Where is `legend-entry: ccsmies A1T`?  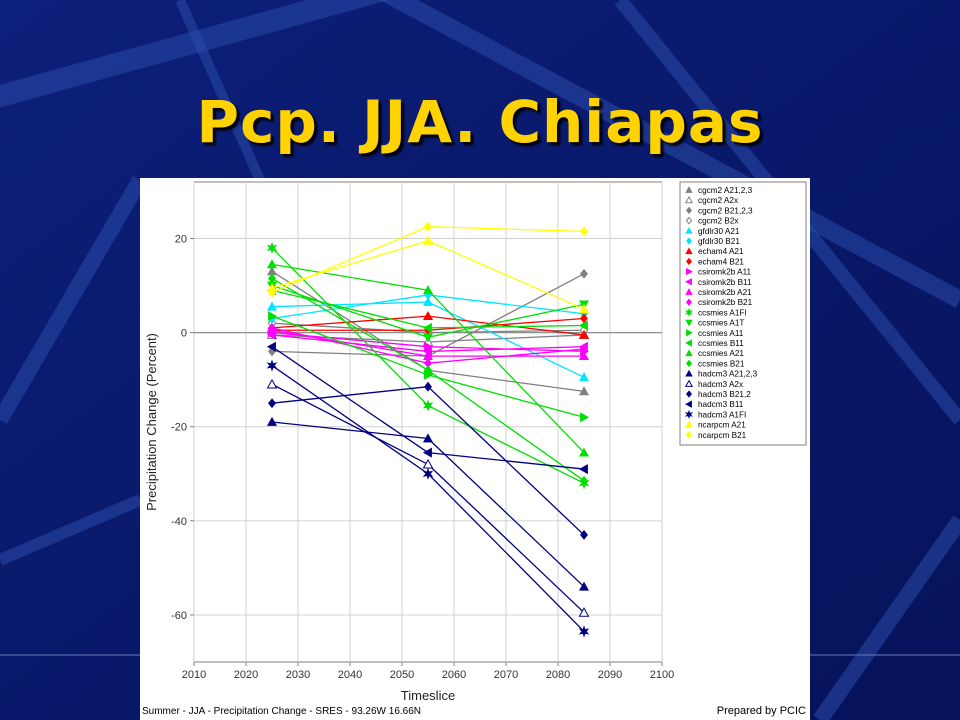 legend-entry: ccsmies A1T is located at coordinates (721, 323).